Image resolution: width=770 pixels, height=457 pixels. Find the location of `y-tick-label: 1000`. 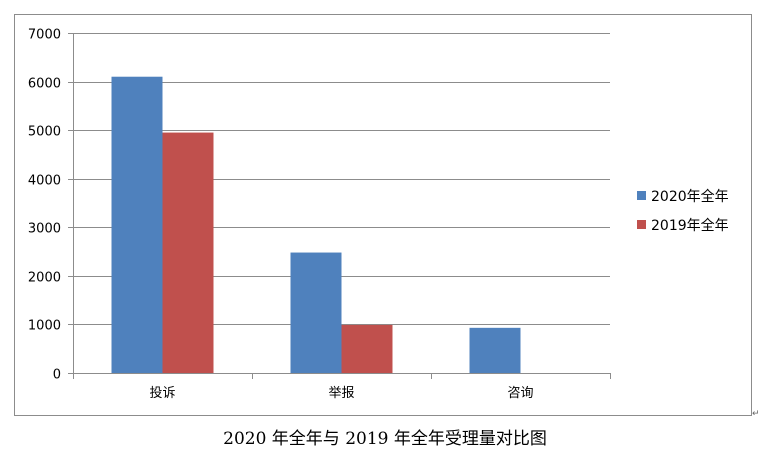

y-tick-label: 1000 is located at coordinates (44, 326).